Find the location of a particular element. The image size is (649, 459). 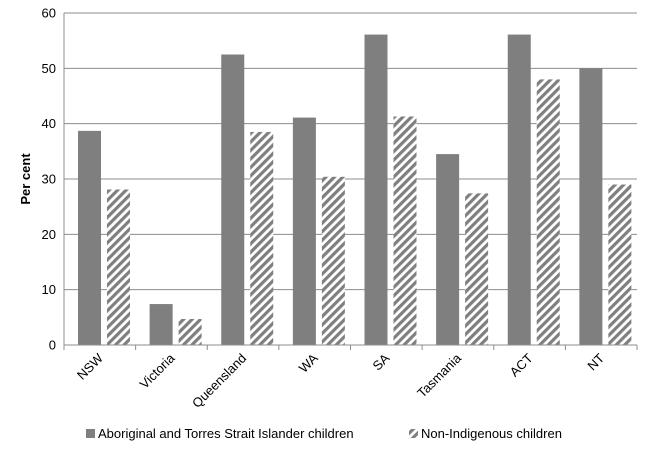

legend-swatch-non-indigenous is located at coordinates (413, 433).